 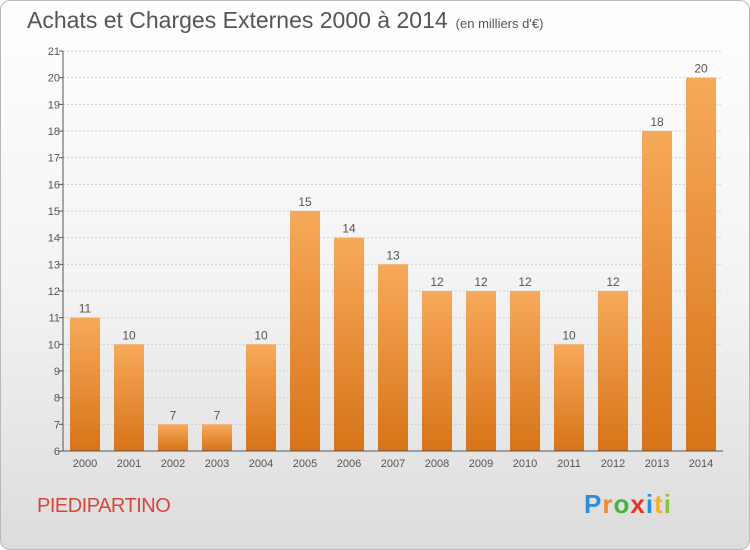 I want to click on y-tick-label: 12, so click(x=54, y=292).